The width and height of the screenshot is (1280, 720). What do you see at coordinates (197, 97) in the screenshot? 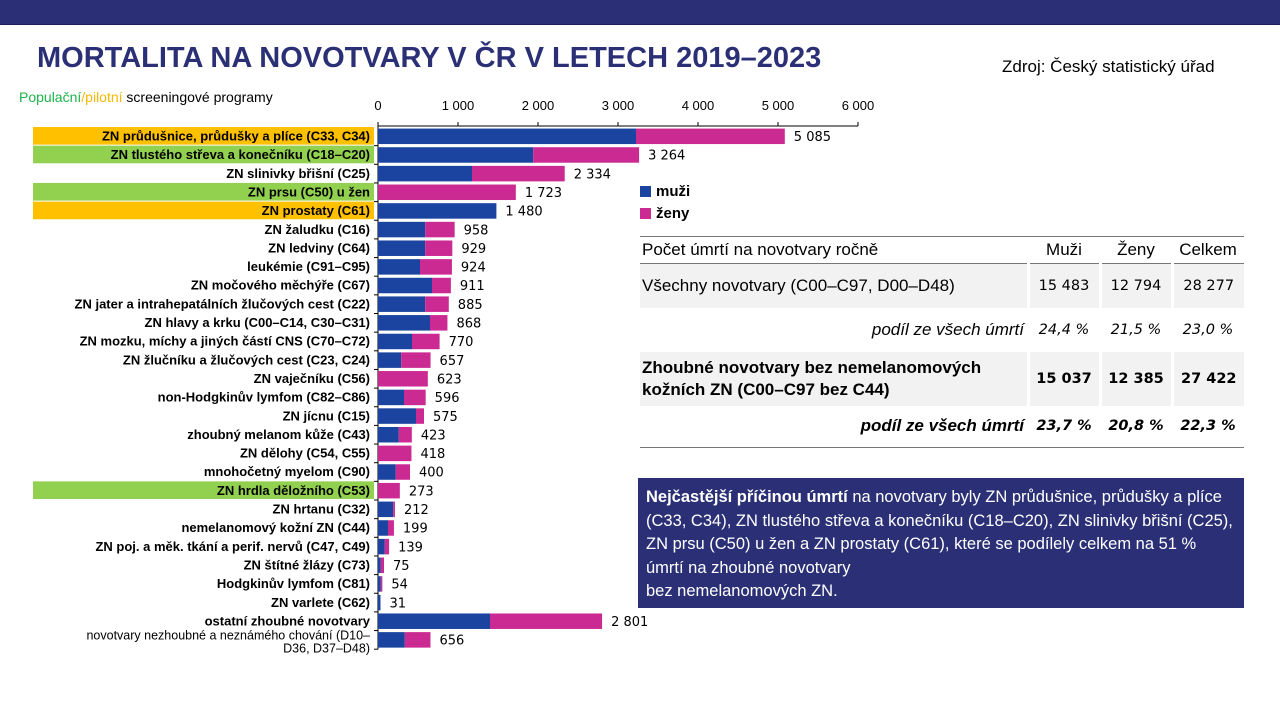
I see `screening-rest-label: screeningové programy` at bounding box center [197, 97].